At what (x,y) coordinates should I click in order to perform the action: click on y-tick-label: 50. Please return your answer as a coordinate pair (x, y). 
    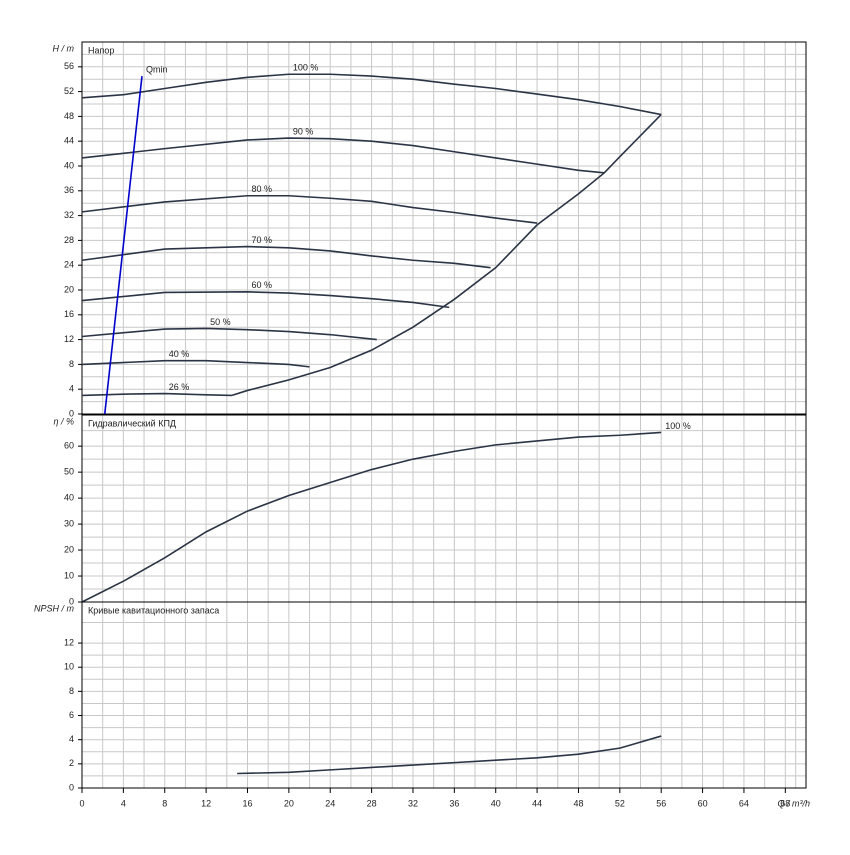
    Looking at the image, I should click on (69, 472).